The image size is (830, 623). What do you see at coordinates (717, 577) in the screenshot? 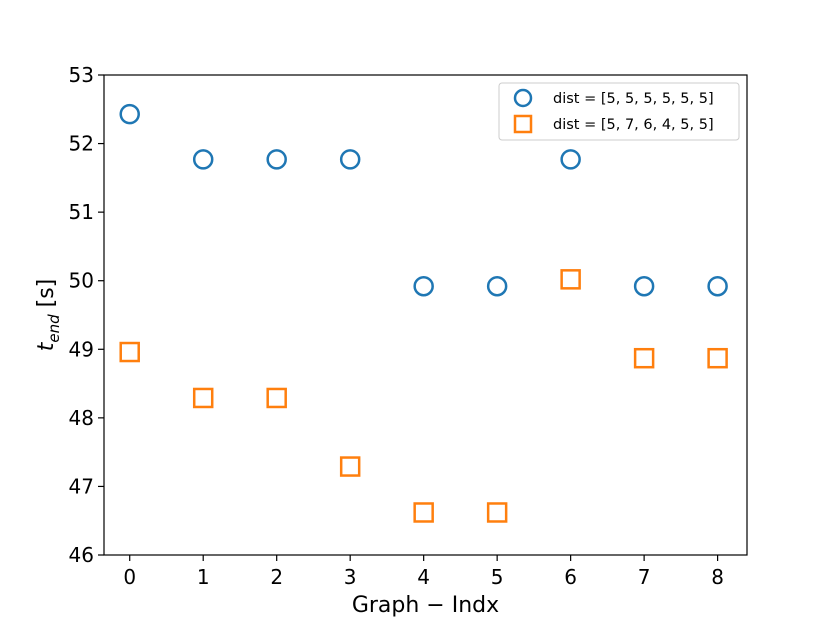
I see `x-tick-label: 8` at bounding box center [717, 577].